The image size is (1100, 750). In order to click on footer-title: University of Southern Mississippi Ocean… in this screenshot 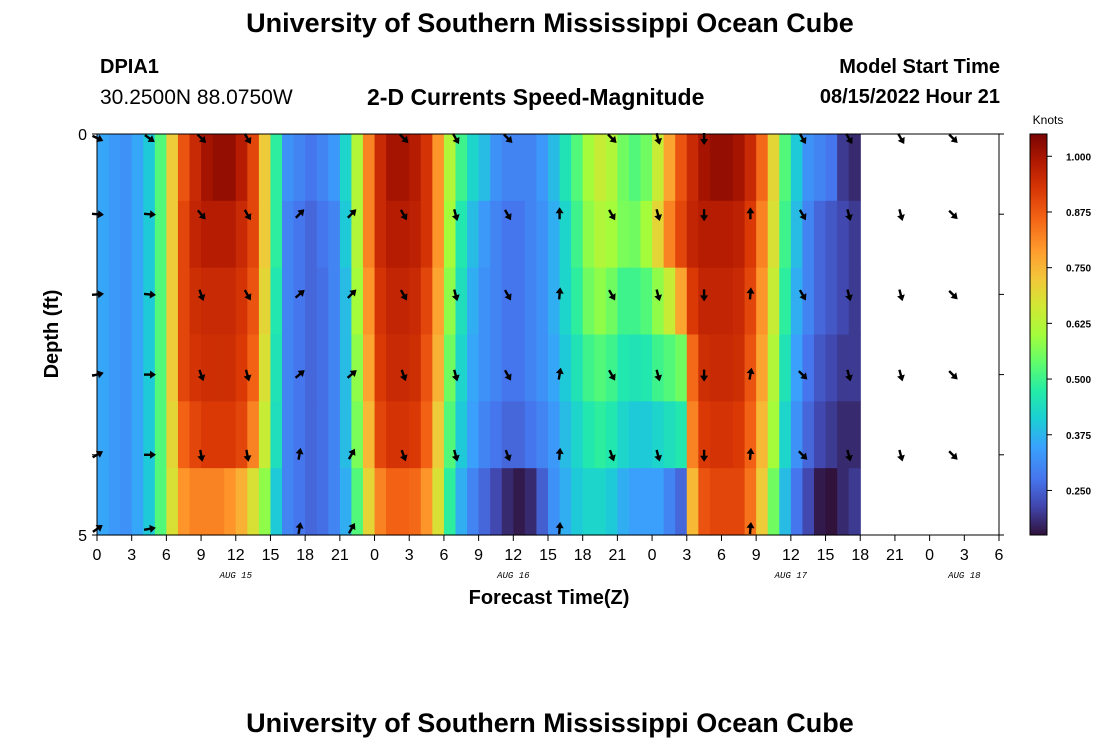, I will do `click(550, 723)`.